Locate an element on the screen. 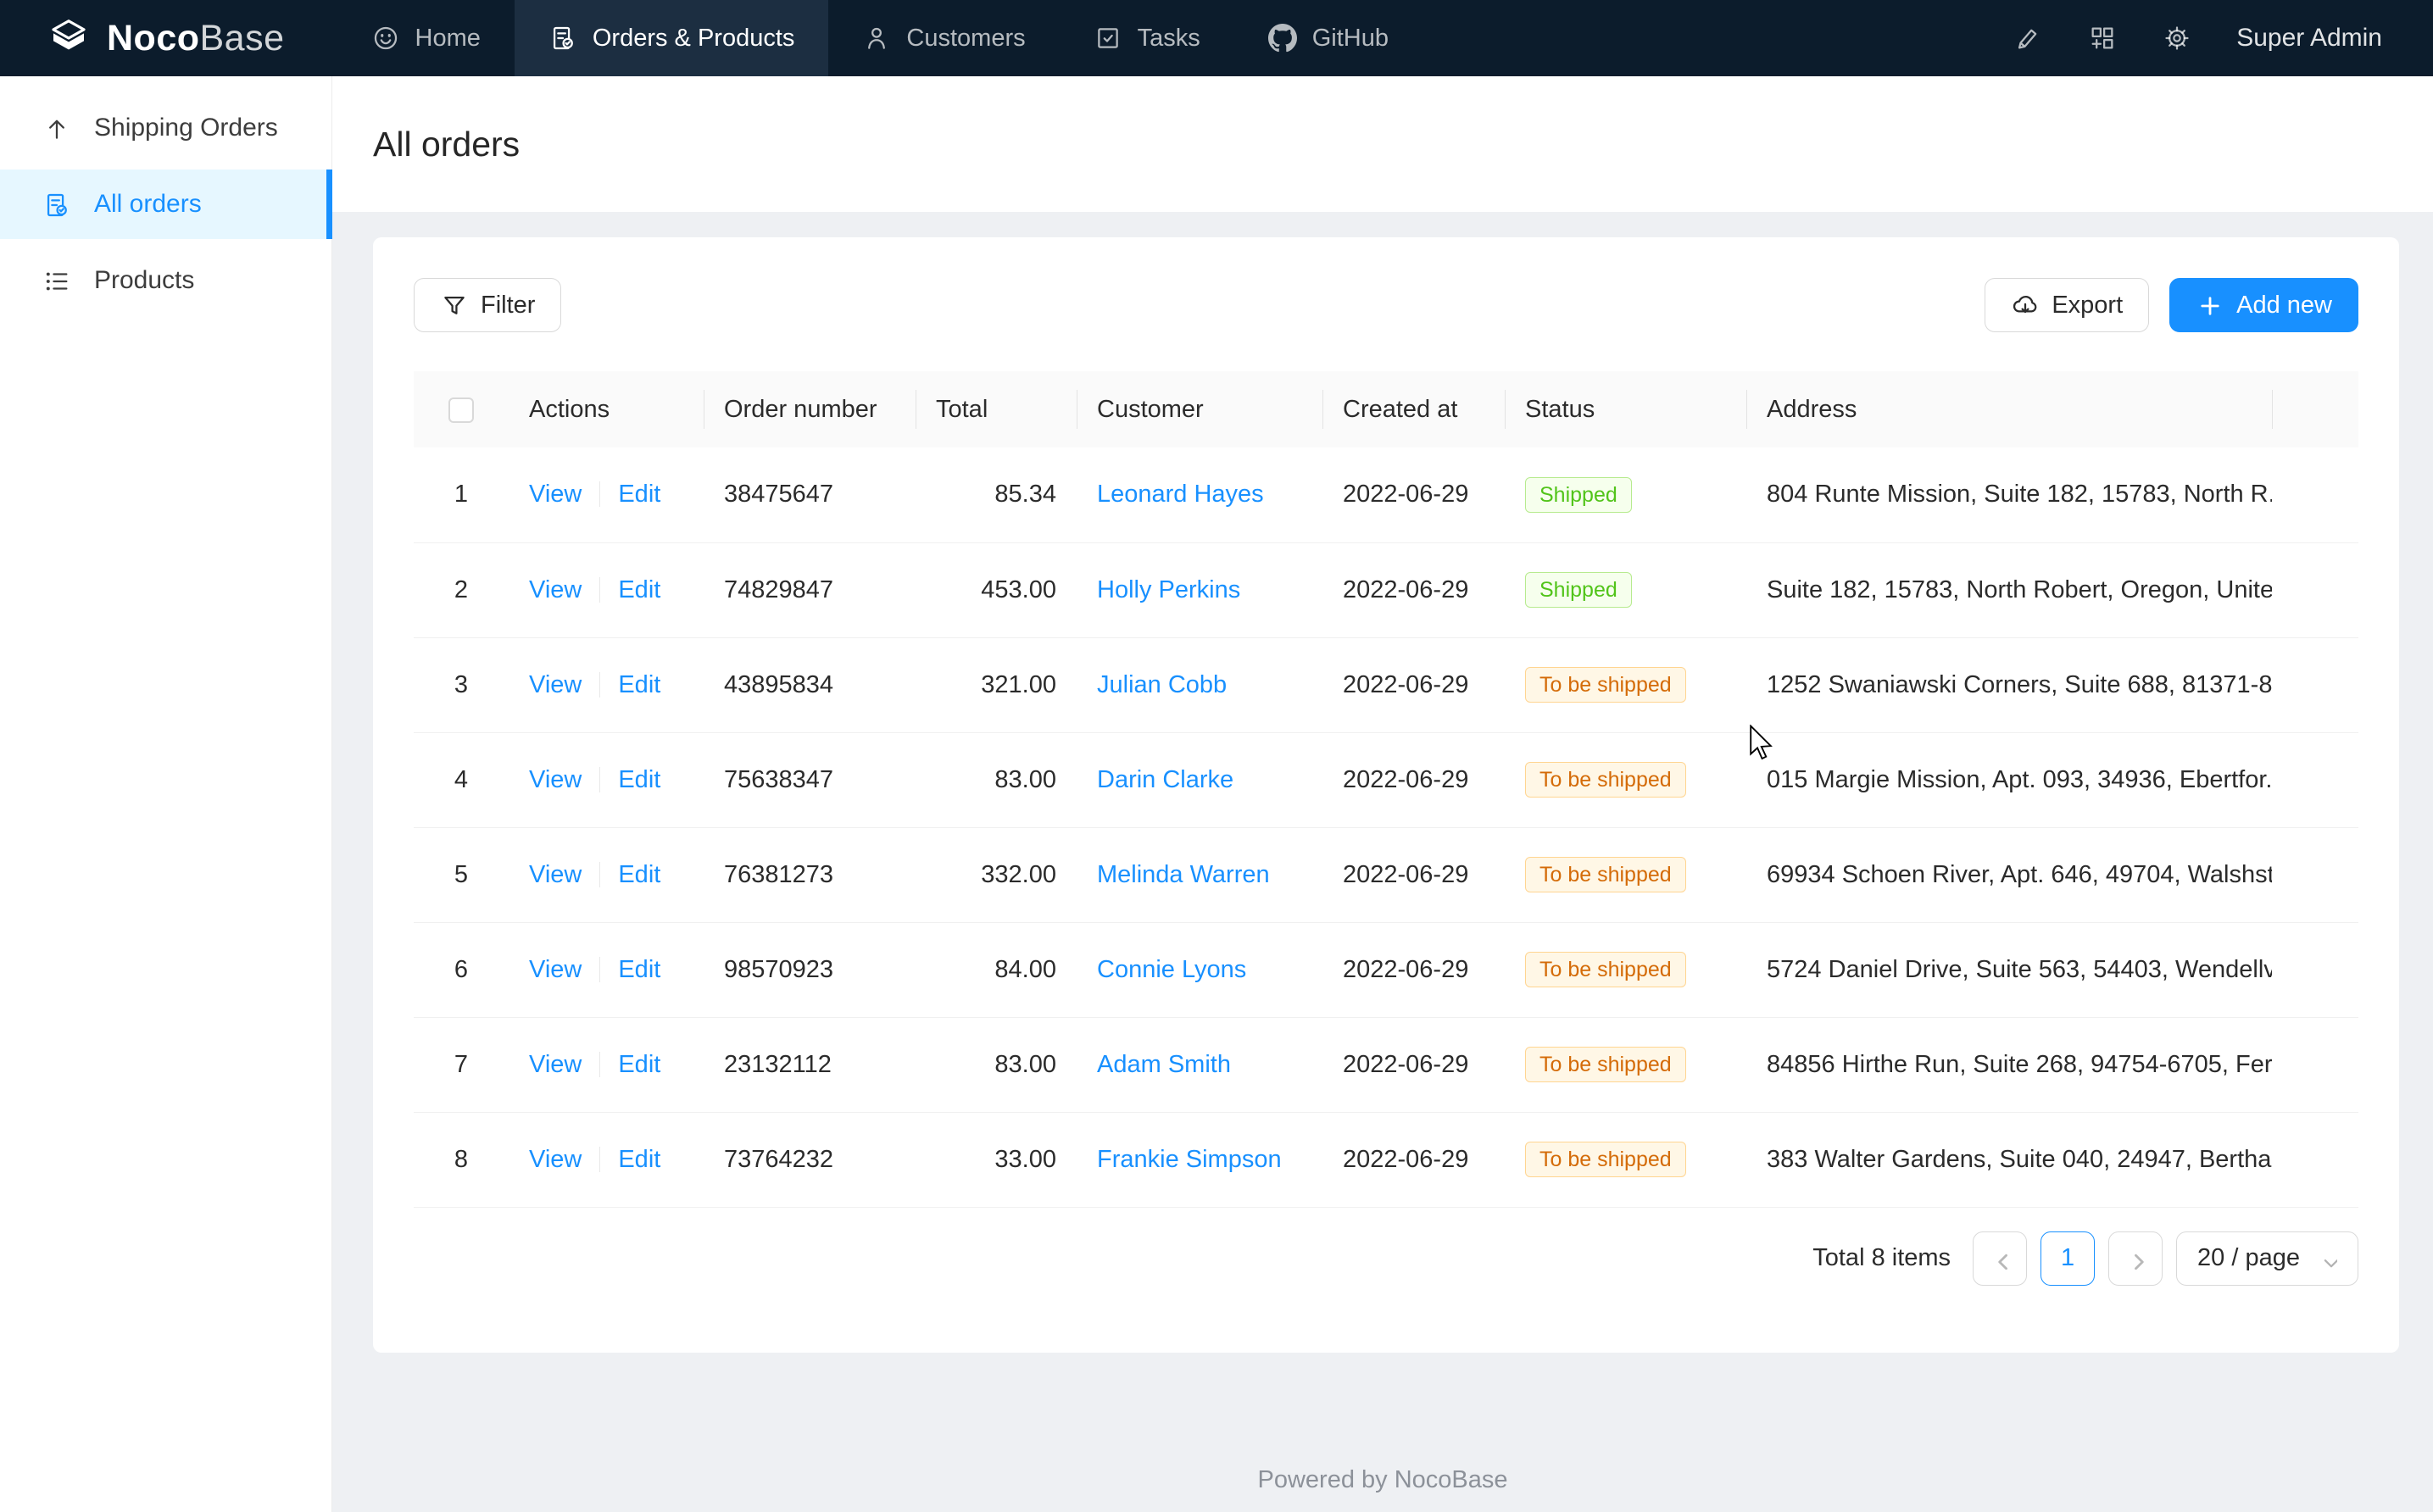 The image size is (2433, 1512). column-header-customer: Customer is located at coordinates (1199, 409).